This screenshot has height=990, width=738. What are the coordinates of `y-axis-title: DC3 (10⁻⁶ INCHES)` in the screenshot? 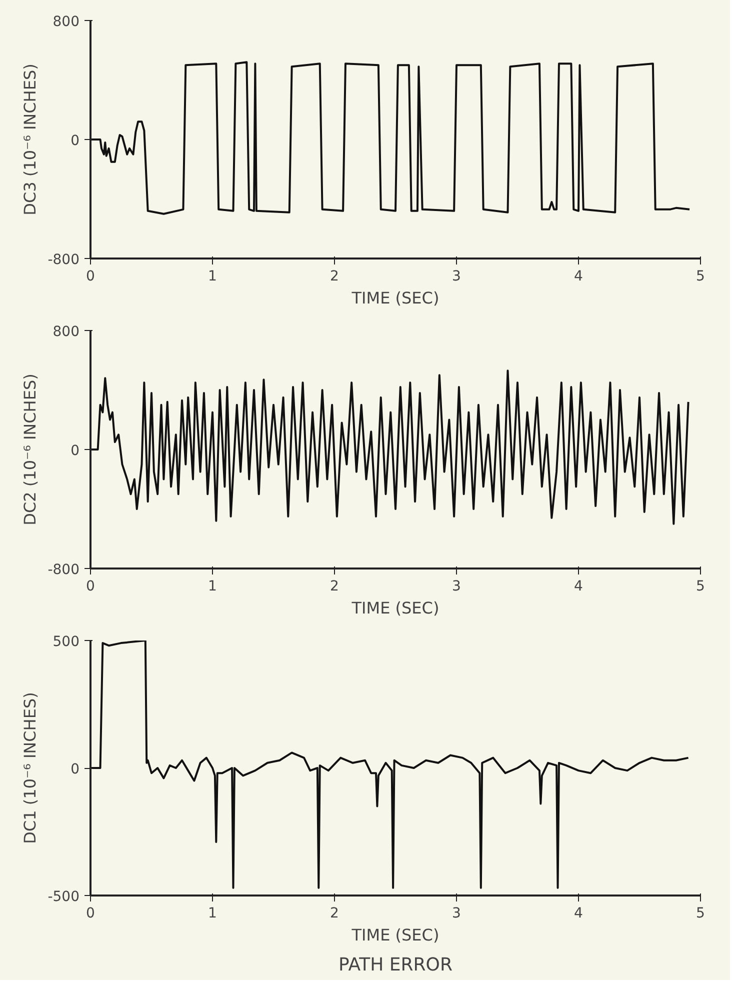 It's located at (30, 140).